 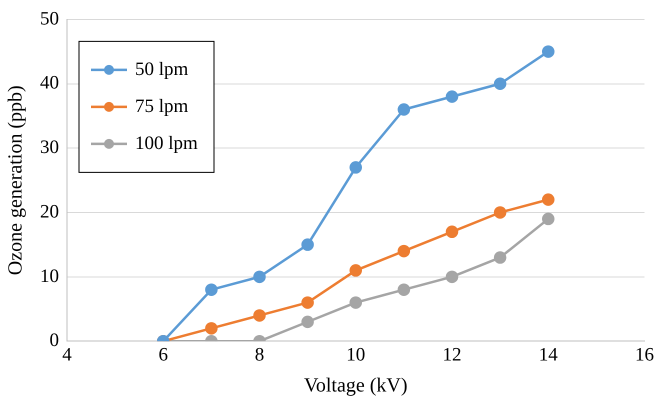 What do you see at coordinates (162, 106) in the screenshot?
I see `legend-label: 75 lpm` at bounding box center [162, 106].